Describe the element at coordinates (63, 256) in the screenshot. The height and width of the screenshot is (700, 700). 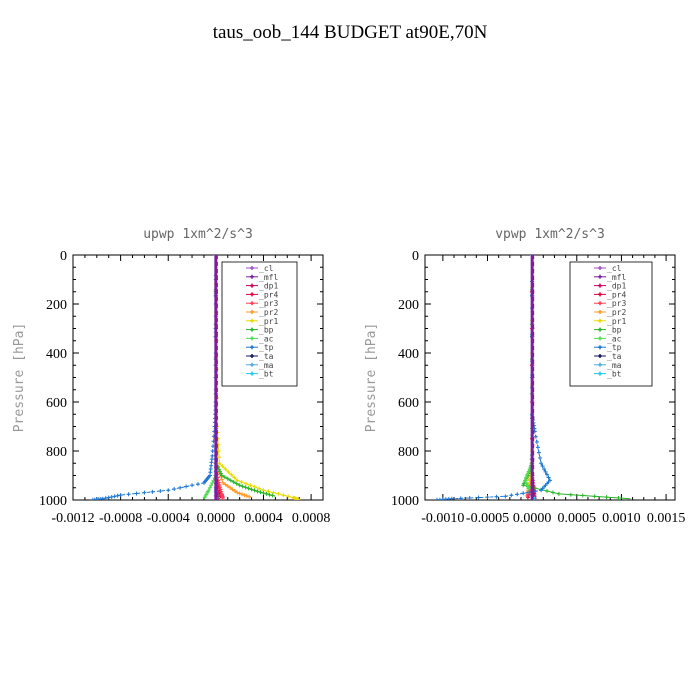
I see `y-tick-label: 0` at that location.